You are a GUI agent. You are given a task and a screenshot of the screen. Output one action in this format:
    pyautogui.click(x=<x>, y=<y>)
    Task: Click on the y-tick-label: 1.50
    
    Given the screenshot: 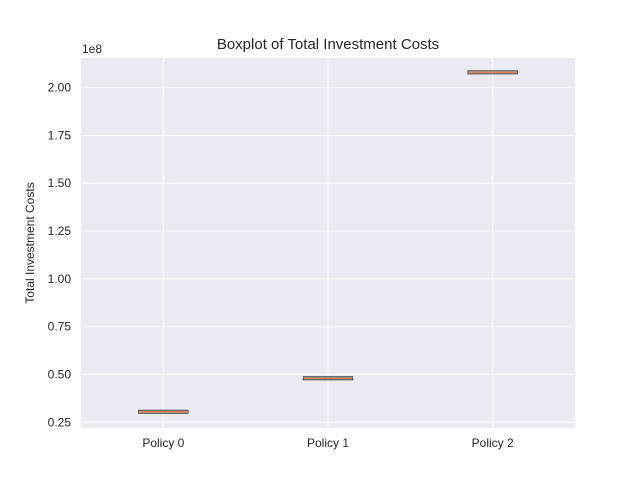 What is the action you would take?
    pyautogui.click(x=60, y=183)
    